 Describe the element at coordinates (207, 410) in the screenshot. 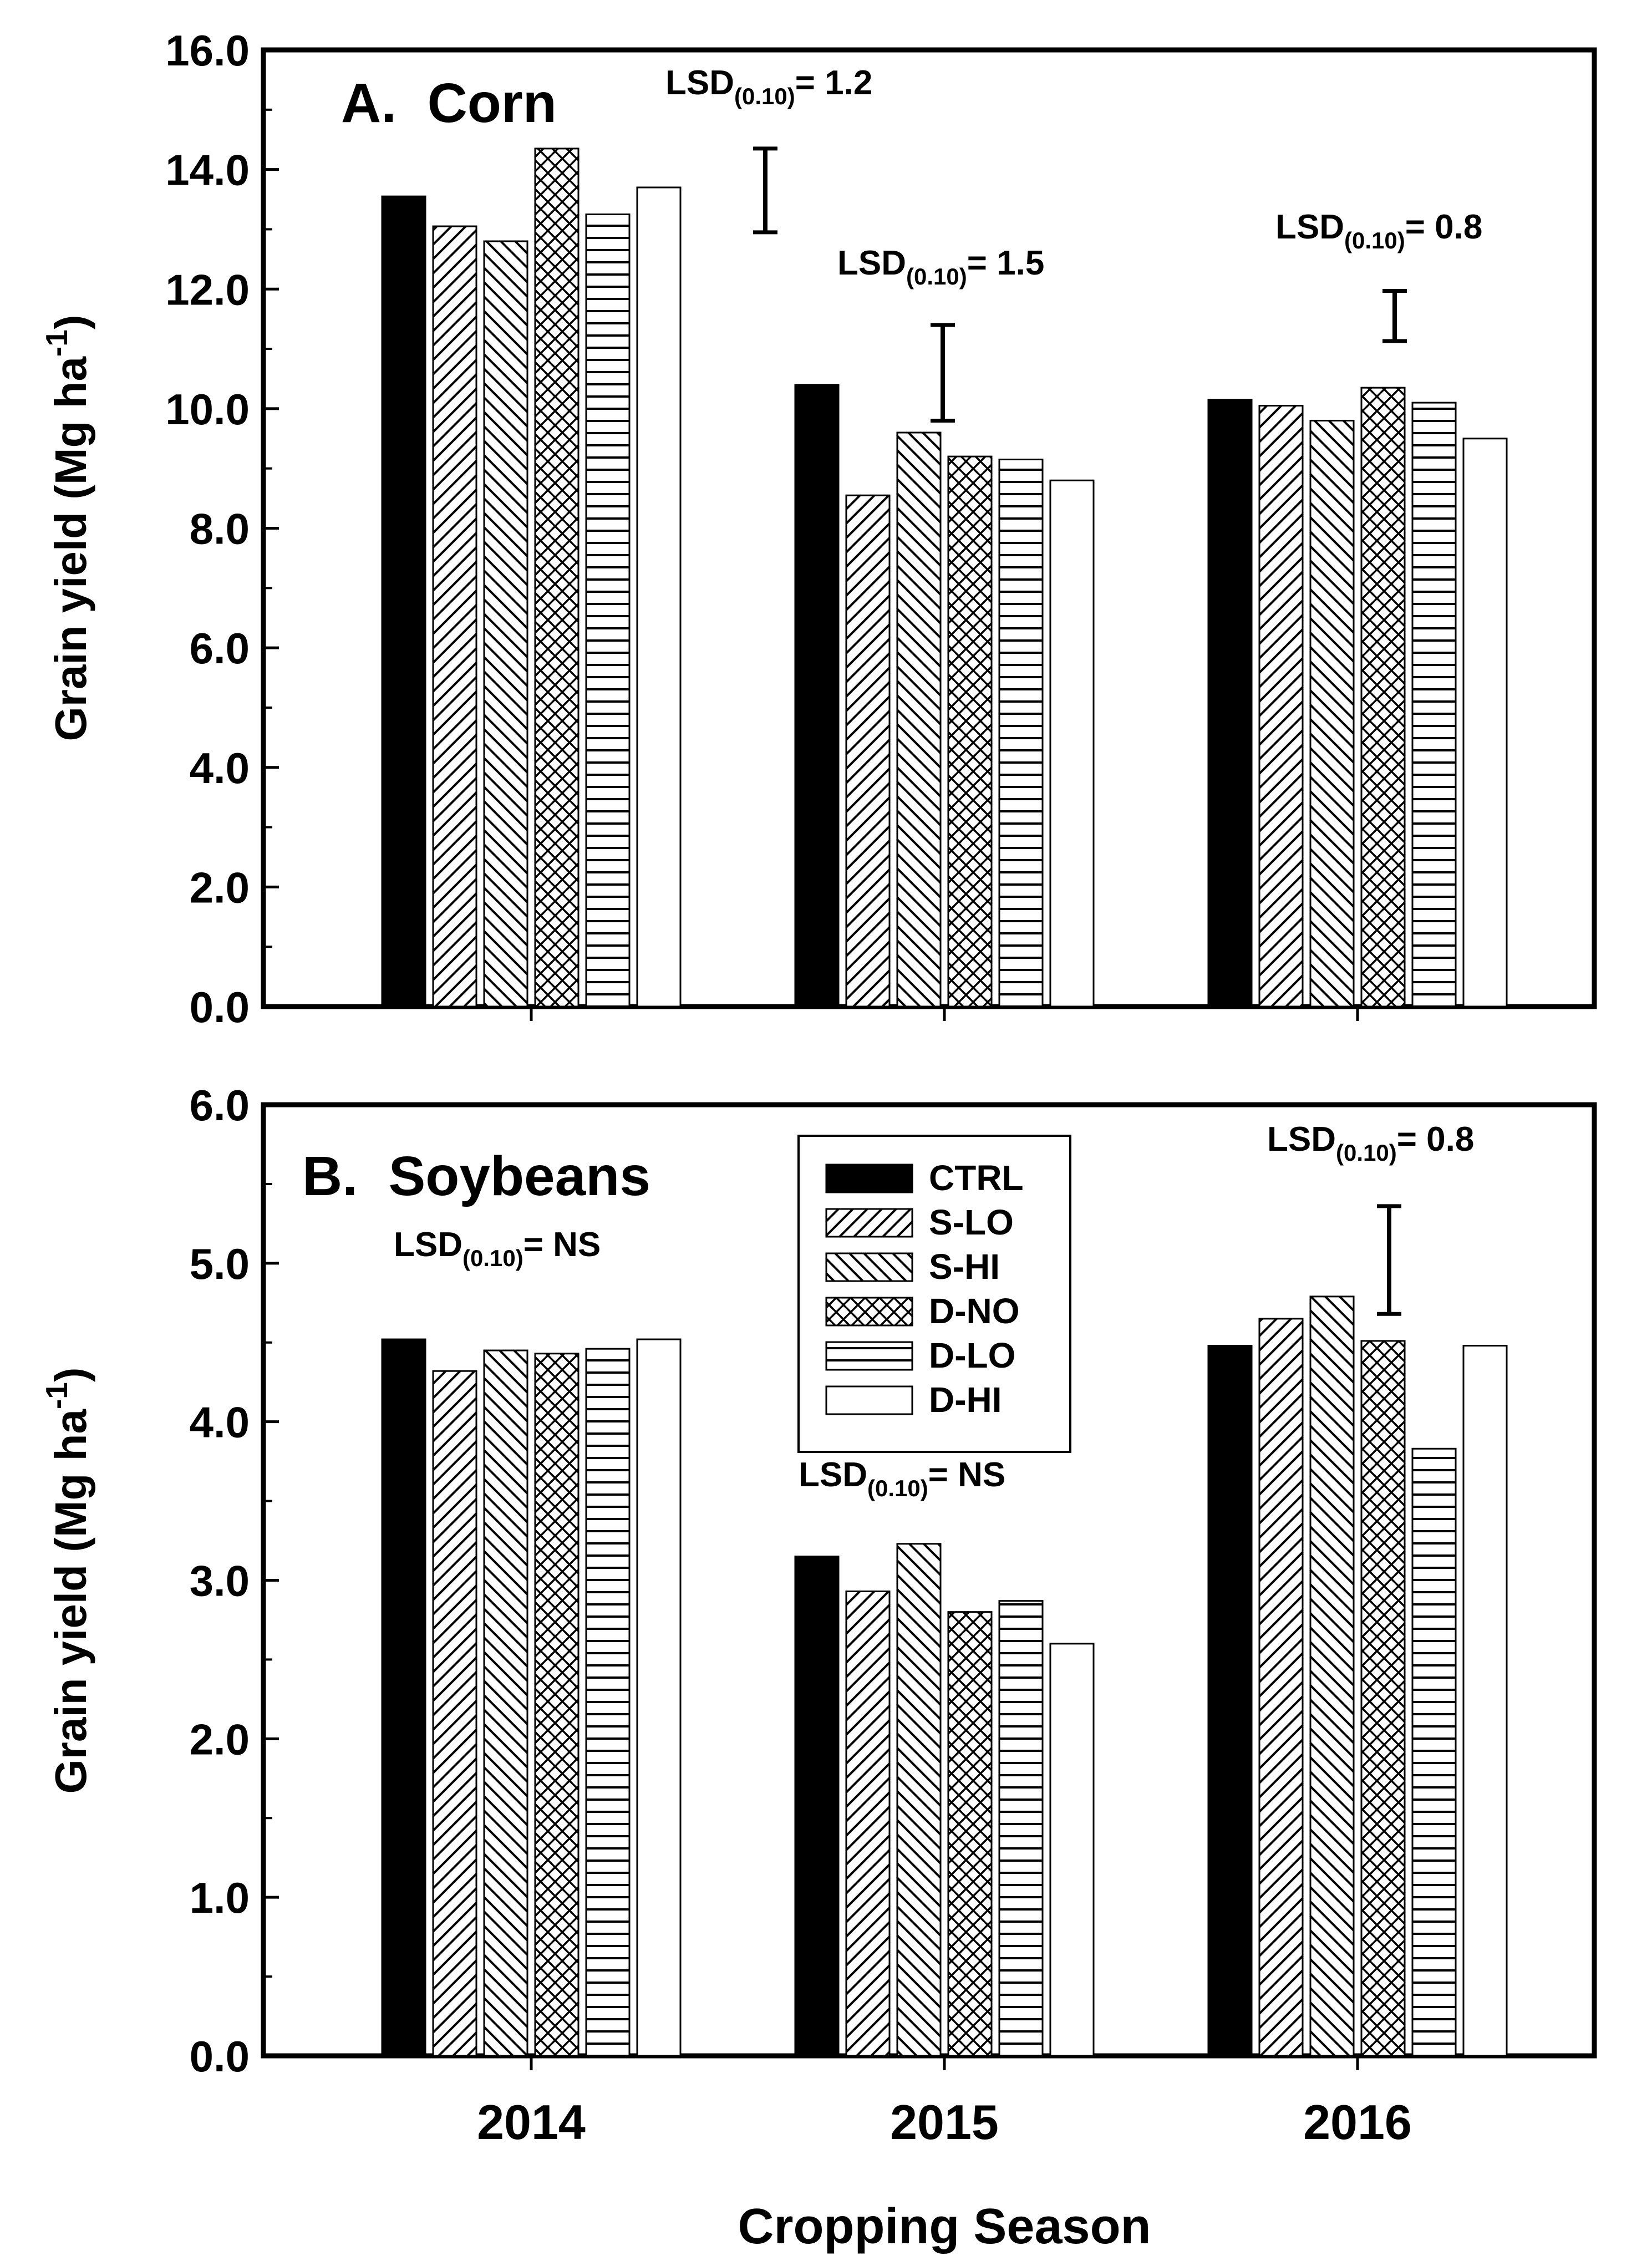

I see `y-tick-label: 10.0` at that location.